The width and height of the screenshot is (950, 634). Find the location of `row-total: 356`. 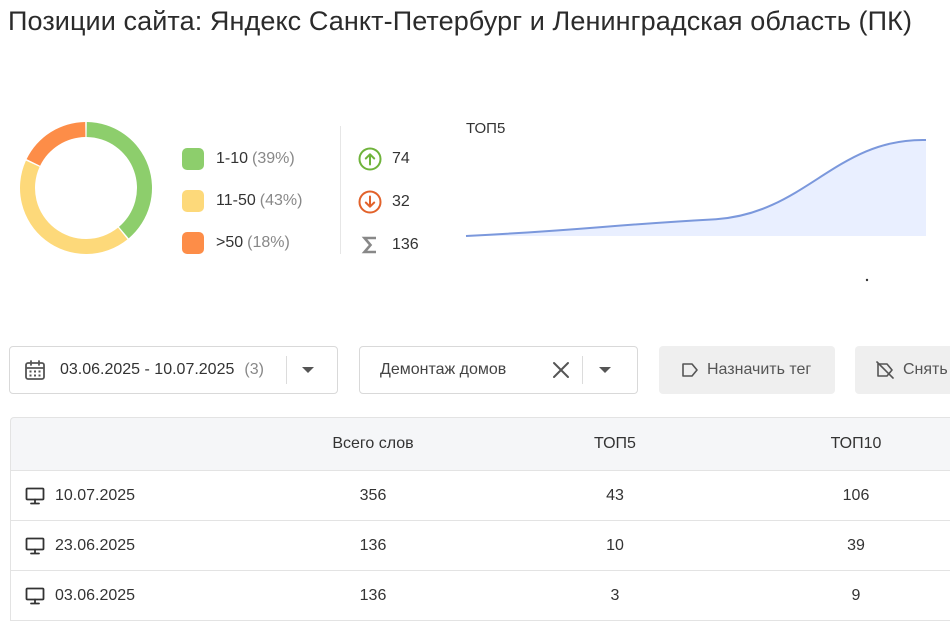

row-total: 356 is located at coordinates (373, 495).